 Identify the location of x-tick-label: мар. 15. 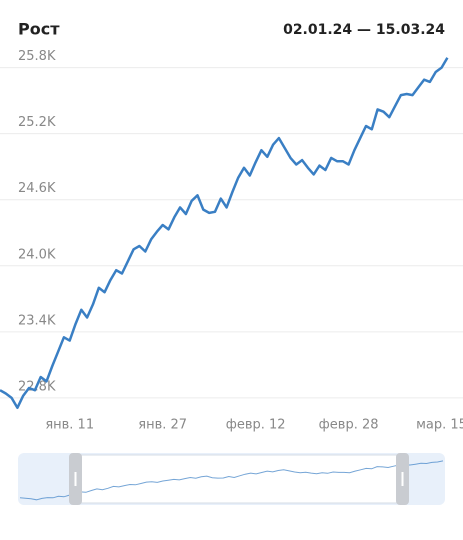
(439, 425).